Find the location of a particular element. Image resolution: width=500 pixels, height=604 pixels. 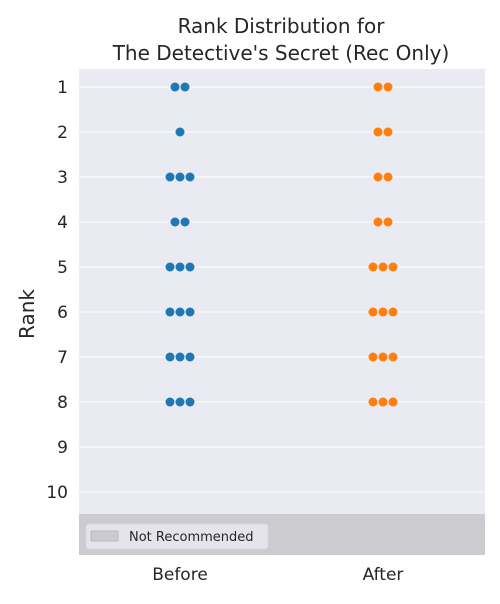

x-tick-label-after: After is located at coordinates (383, 575).